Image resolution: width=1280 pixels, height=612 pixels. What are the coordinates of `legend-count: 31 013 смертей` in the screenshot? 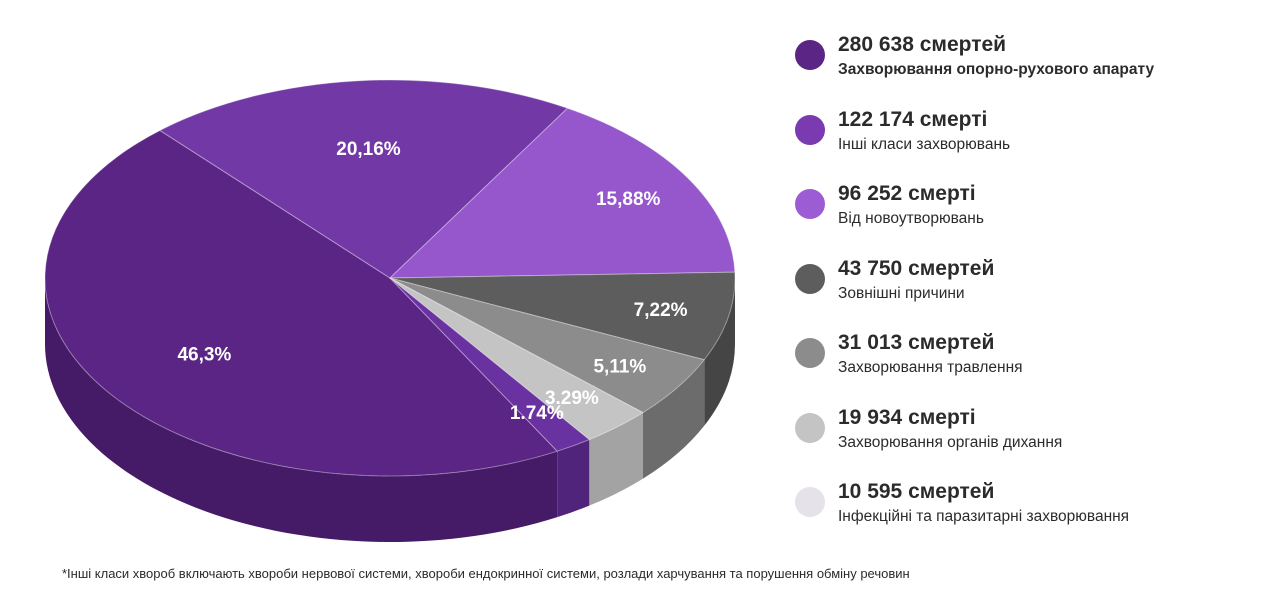 It's located at (916, 342).